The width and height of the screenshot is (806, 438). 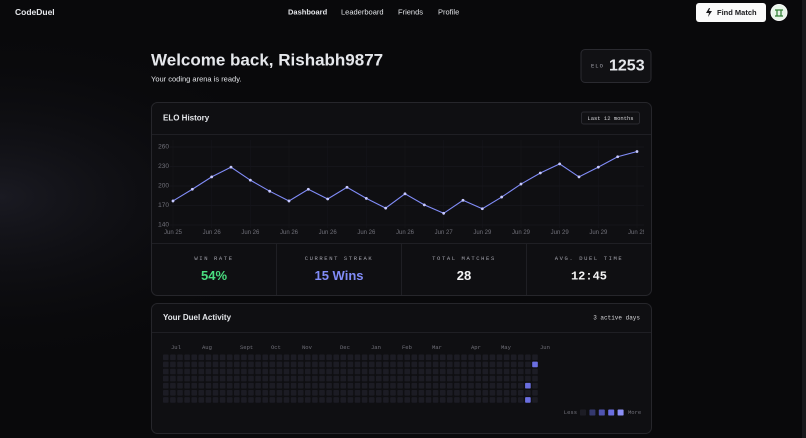 I want to click on find-match-button: Find Match, so click(x=731, y=12).